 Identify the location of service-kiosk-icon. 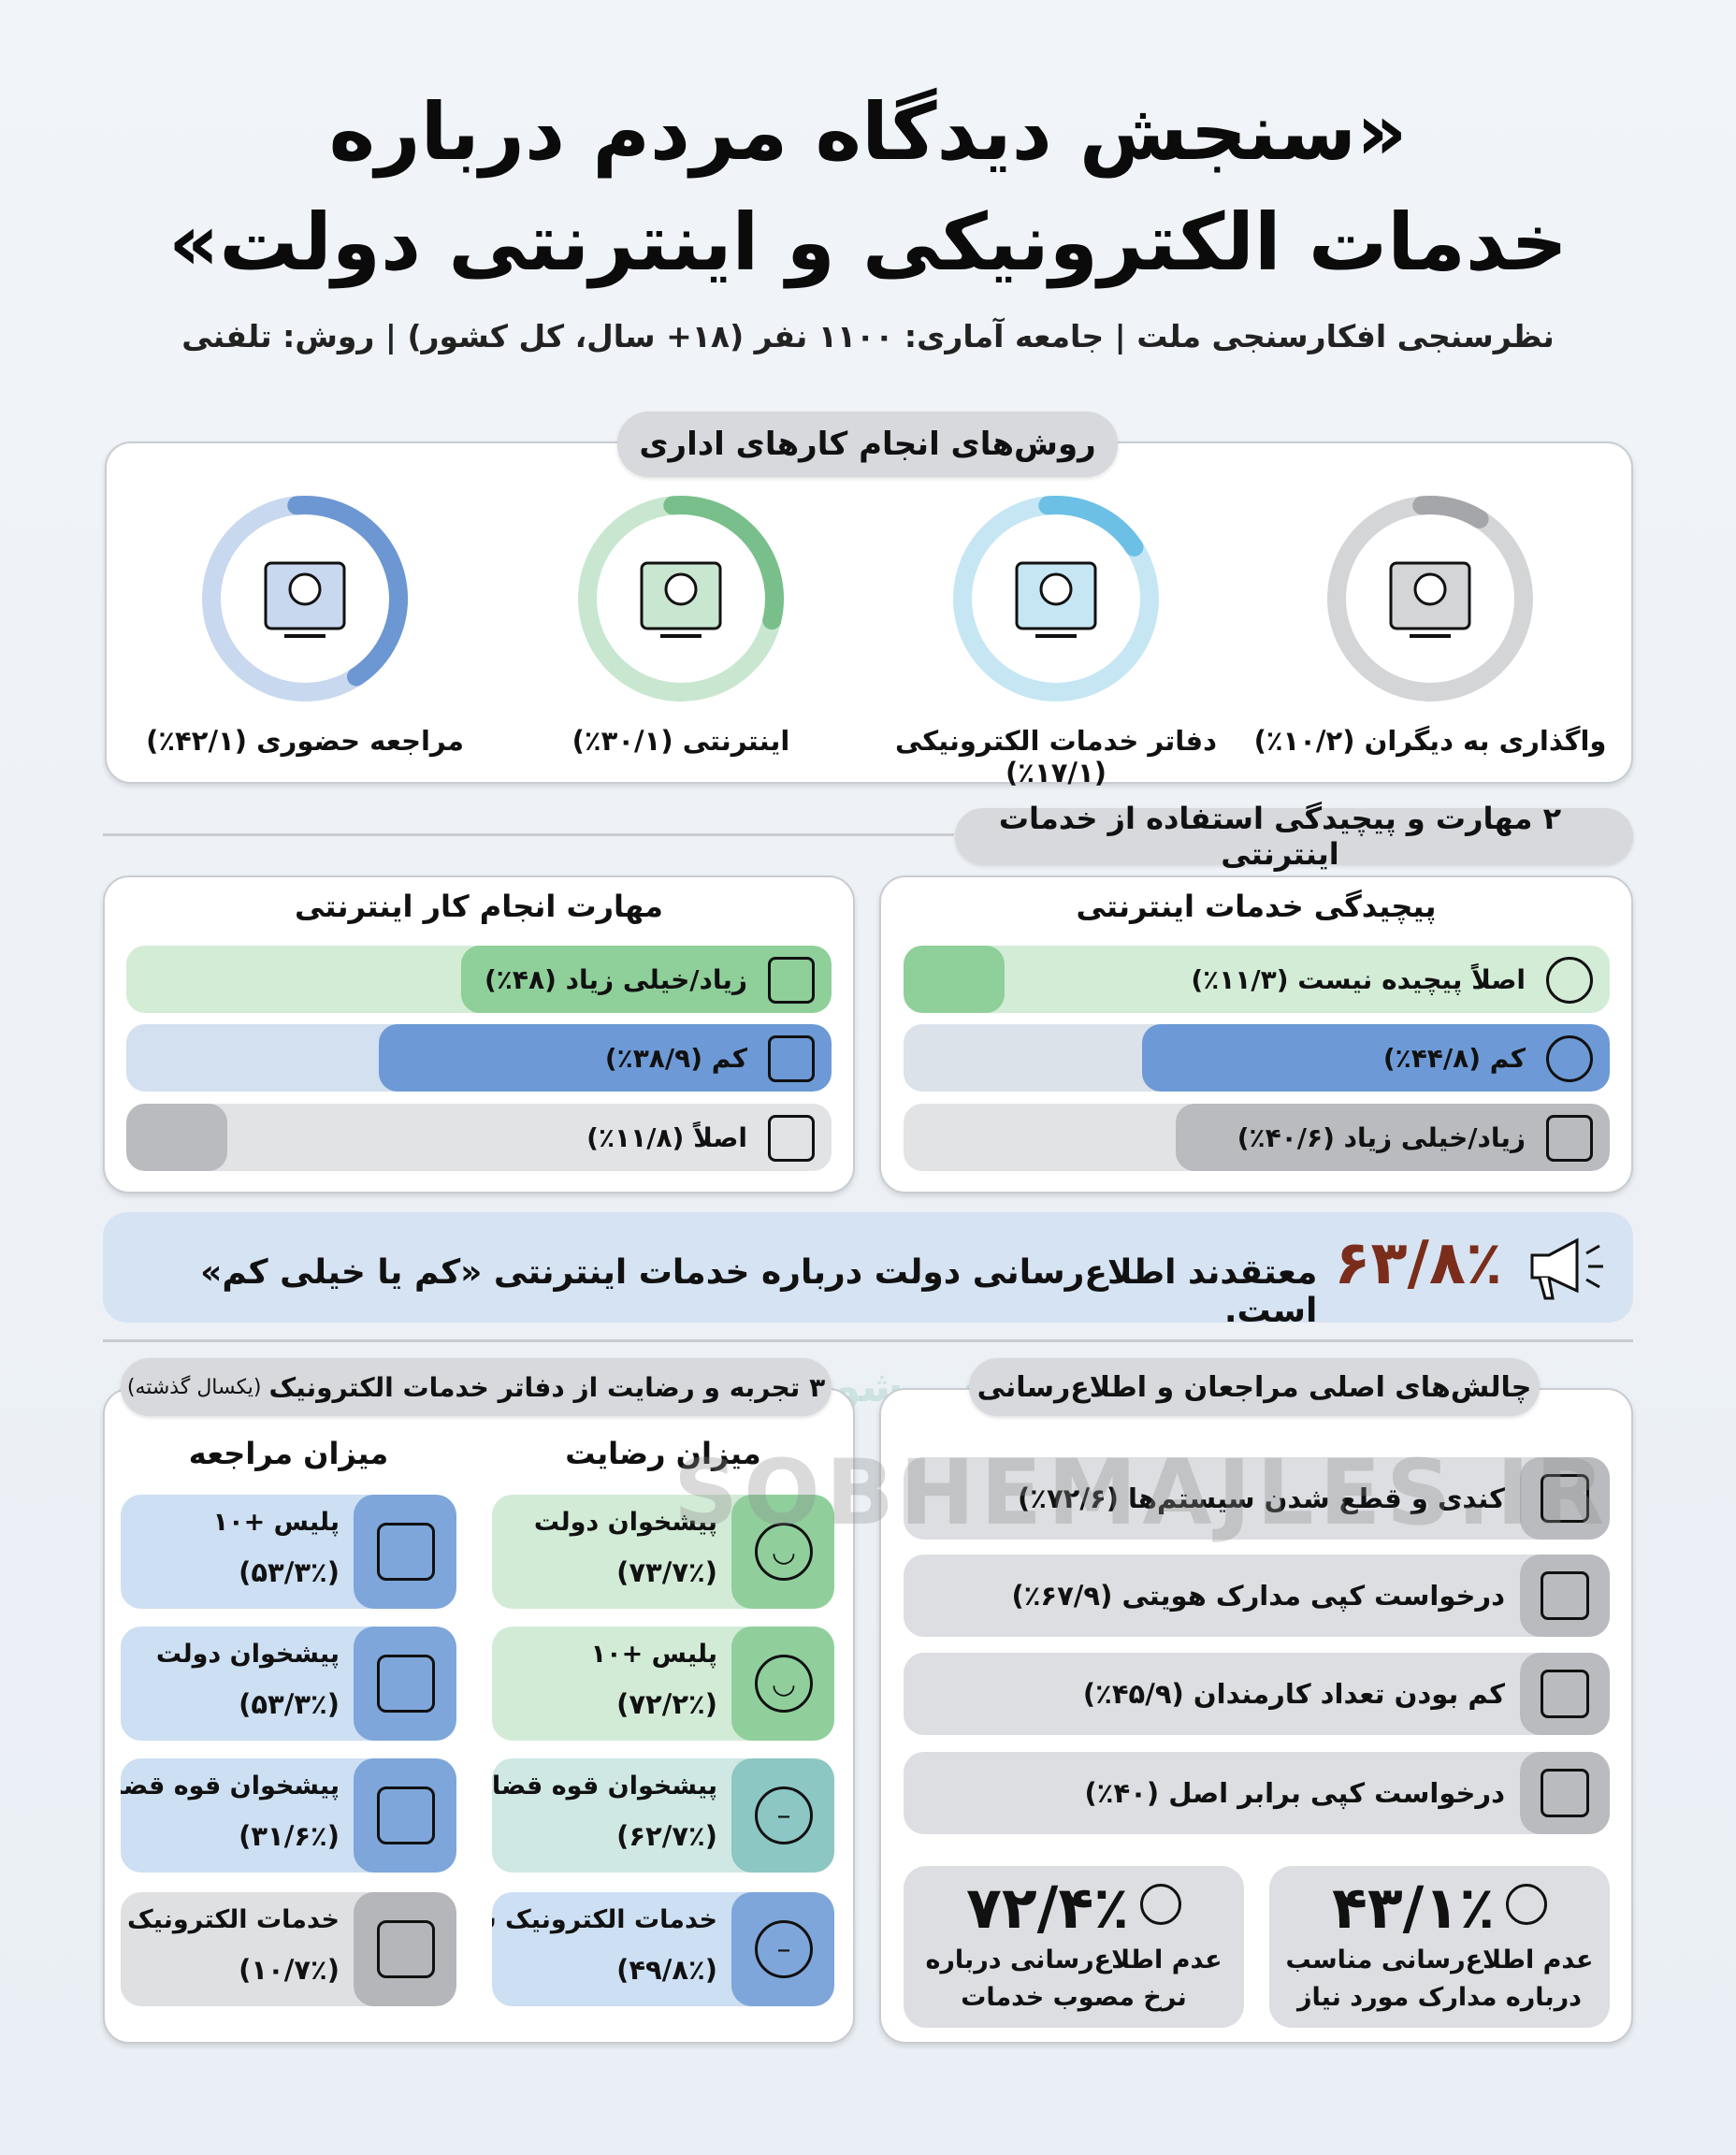
(1056, 600).